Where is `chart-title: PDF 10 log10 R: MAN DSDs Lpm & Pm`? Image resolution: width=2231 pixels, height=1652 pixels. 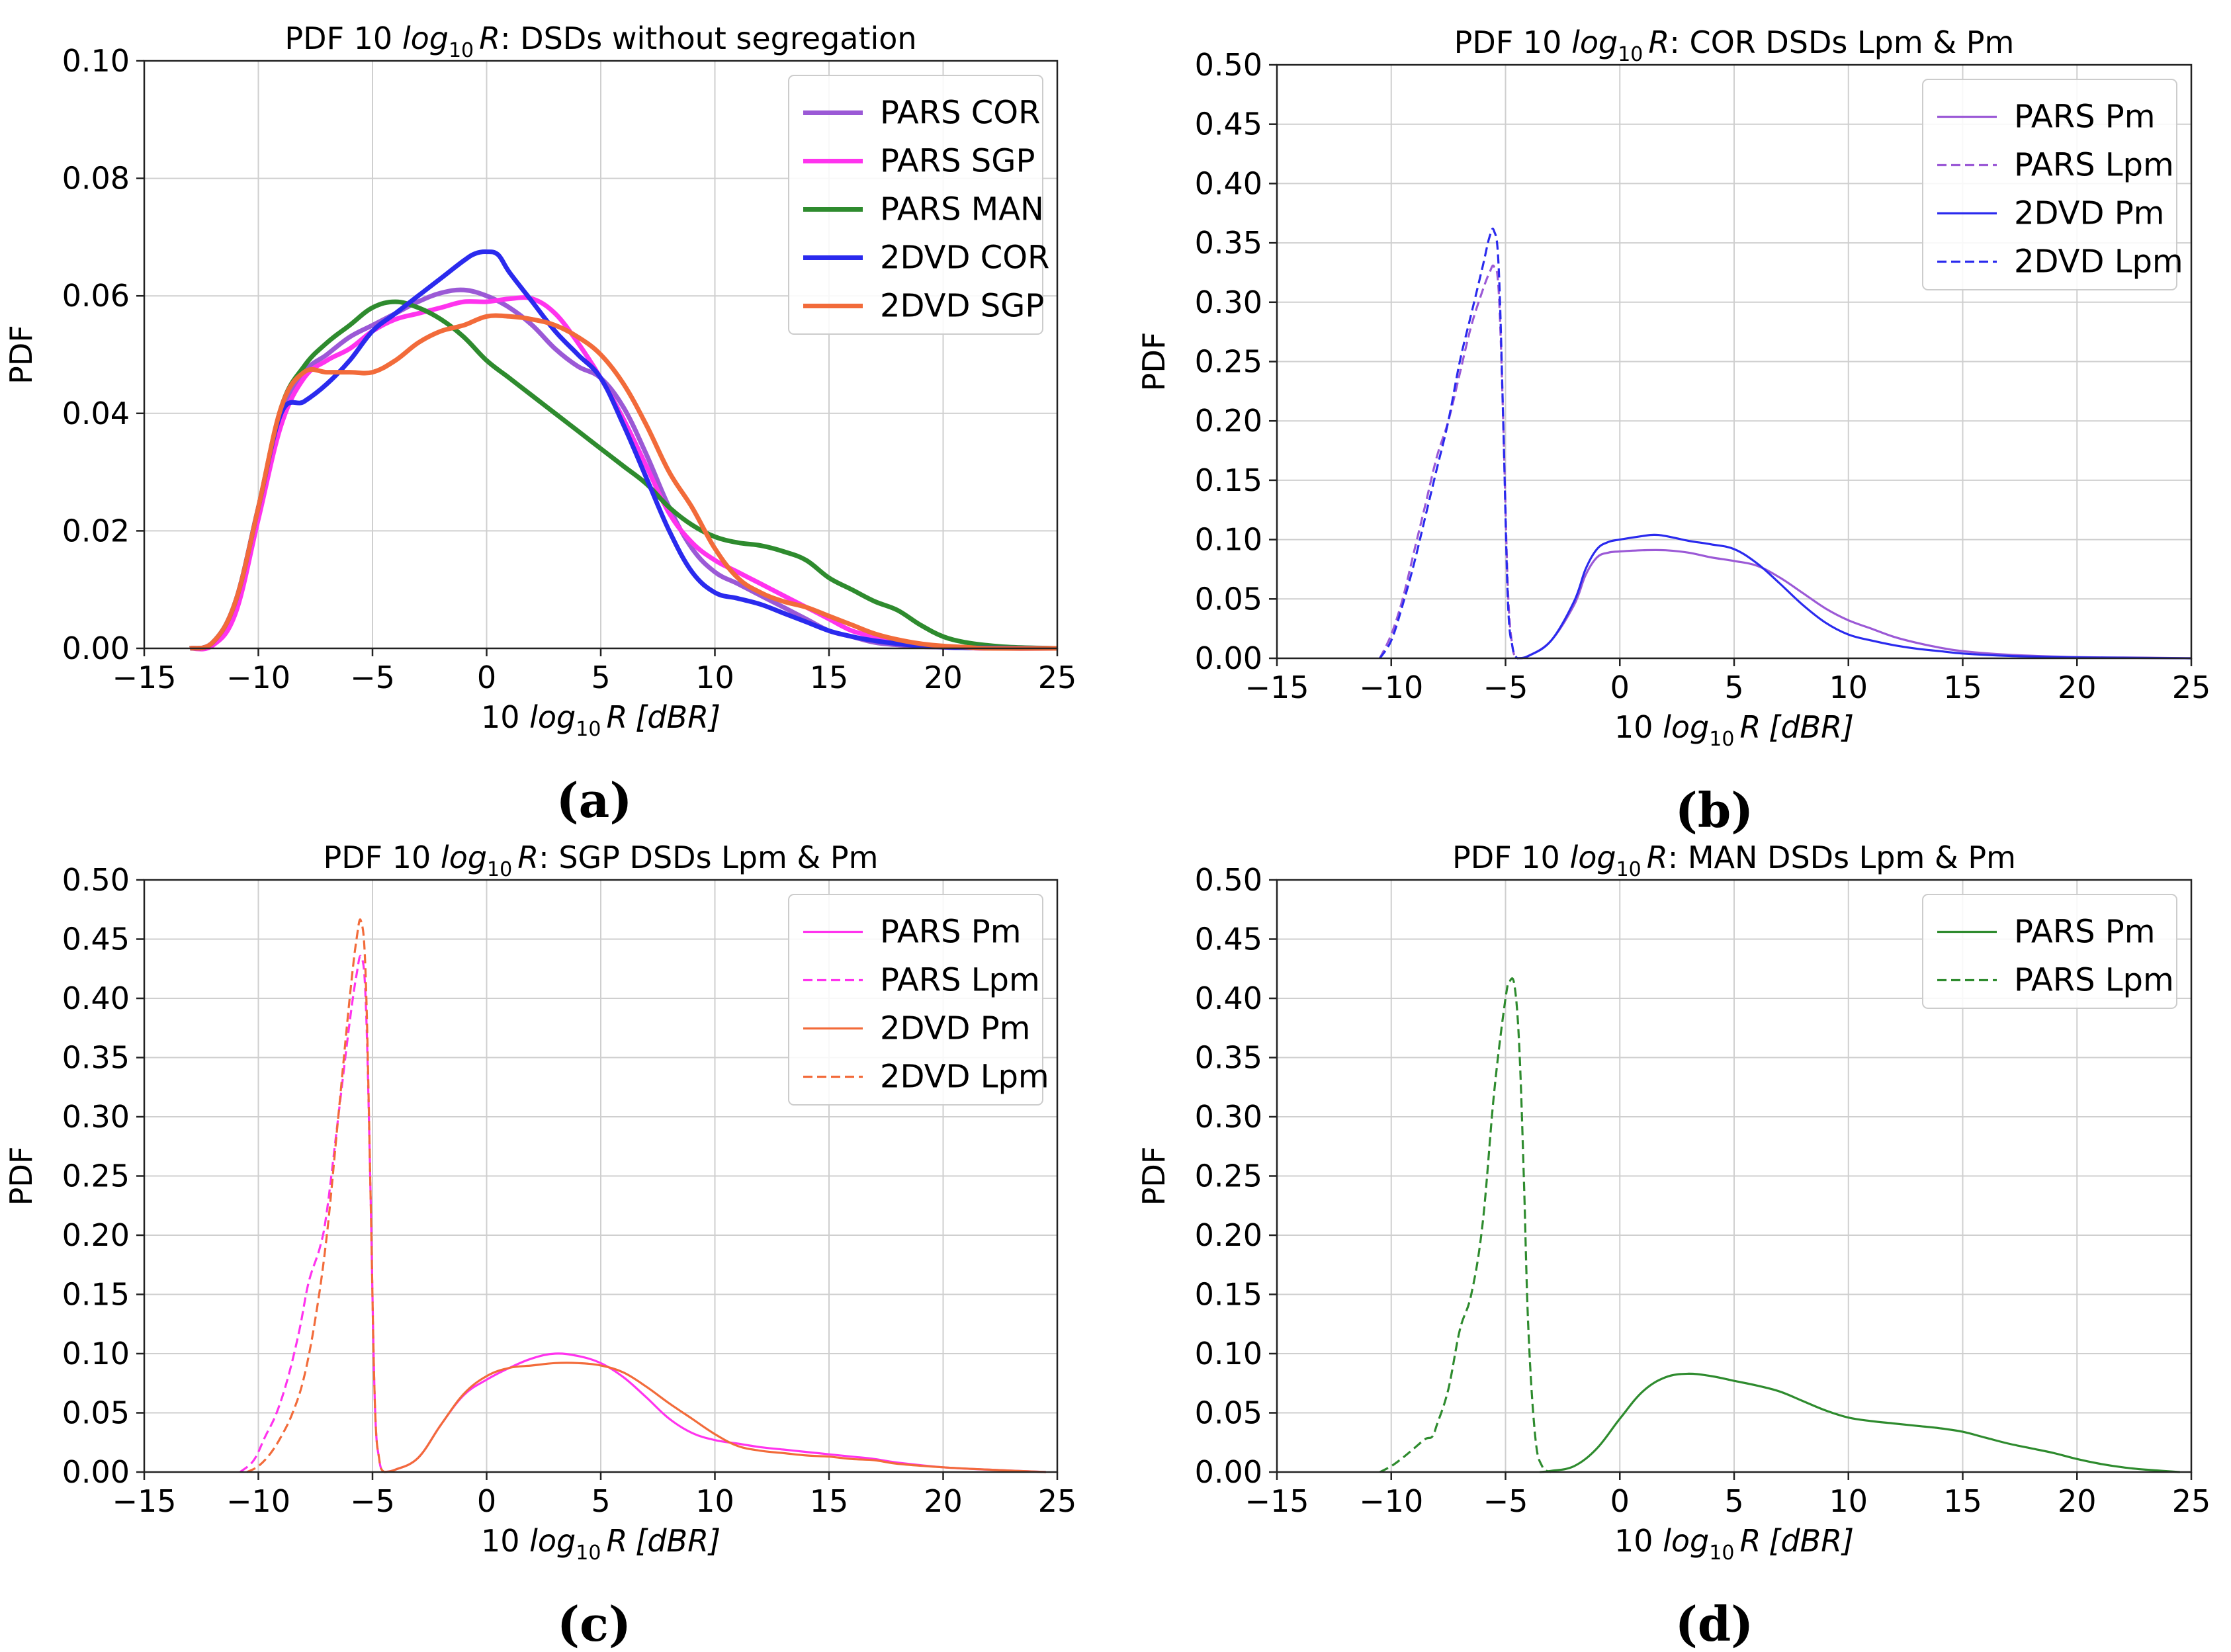 chart-title: PDF 10 log10 R: MAN DSDs Lpm & Pm is located at coordinates (1734, 860).